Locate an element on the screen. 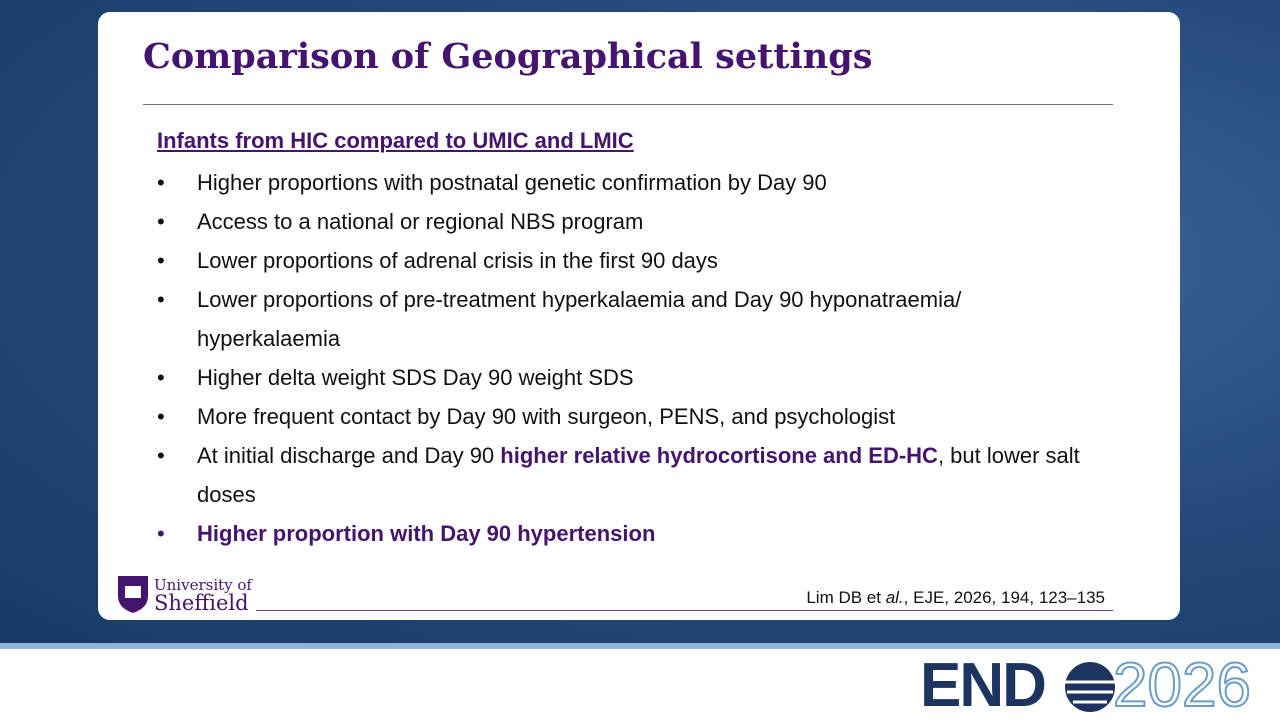  logo-line: University of is located at coordinates (203, 585).